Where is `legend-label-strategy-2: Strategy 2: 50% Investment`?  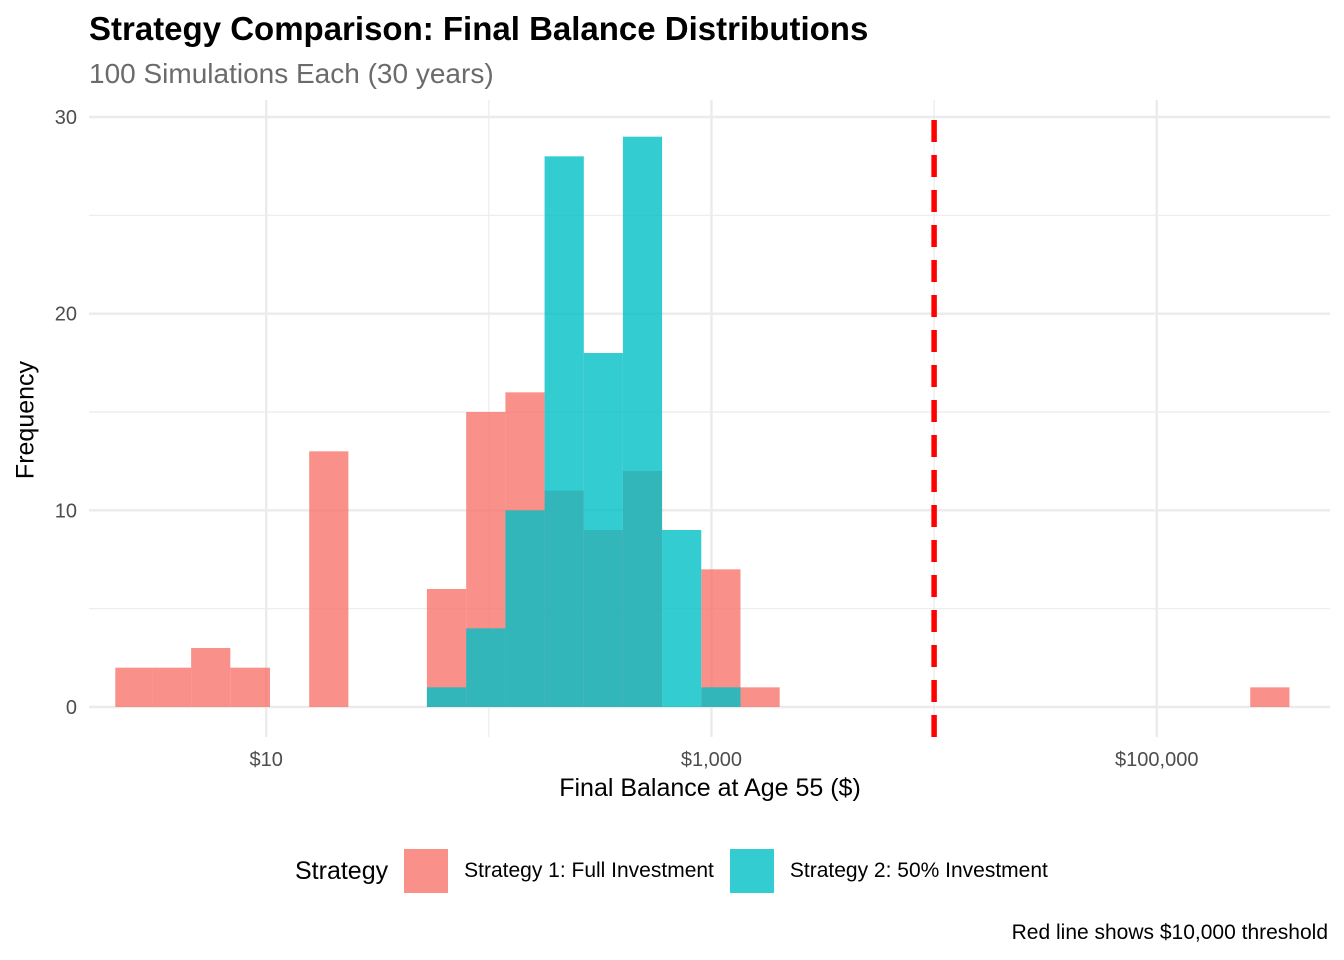 legend-label-strategy-2: Strategy 2: 50% Investment is located at coordinates (918, 870).